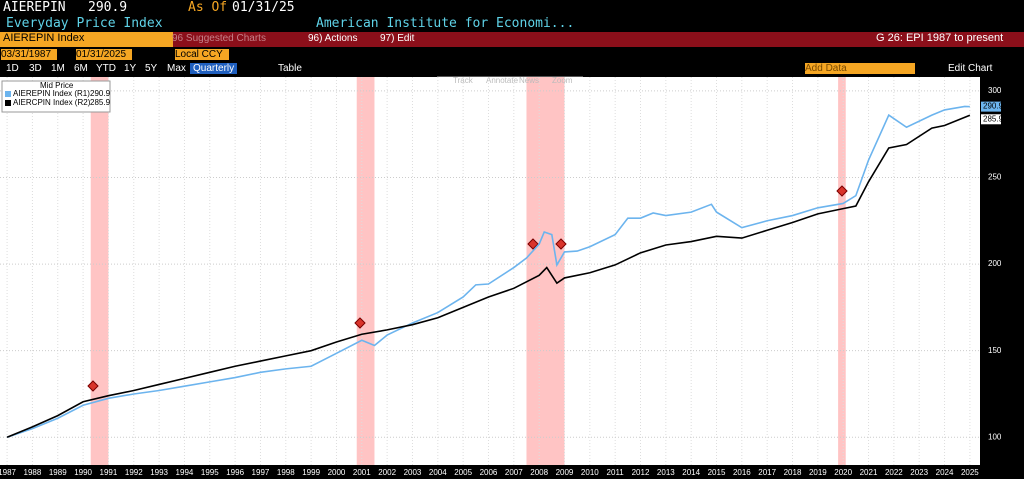 The image size is (1024, 479). I want to click on x-tick-label: 1993, so click(159, 472).